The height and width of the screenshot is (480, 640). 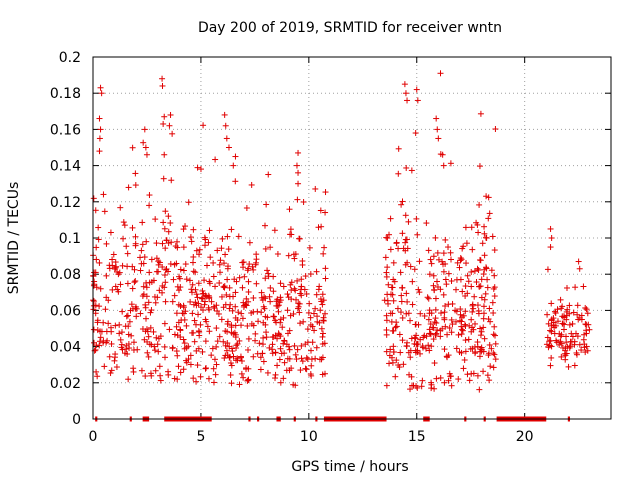 I want to click on y-tick-label: 0.12, so click(x=65, y=203).